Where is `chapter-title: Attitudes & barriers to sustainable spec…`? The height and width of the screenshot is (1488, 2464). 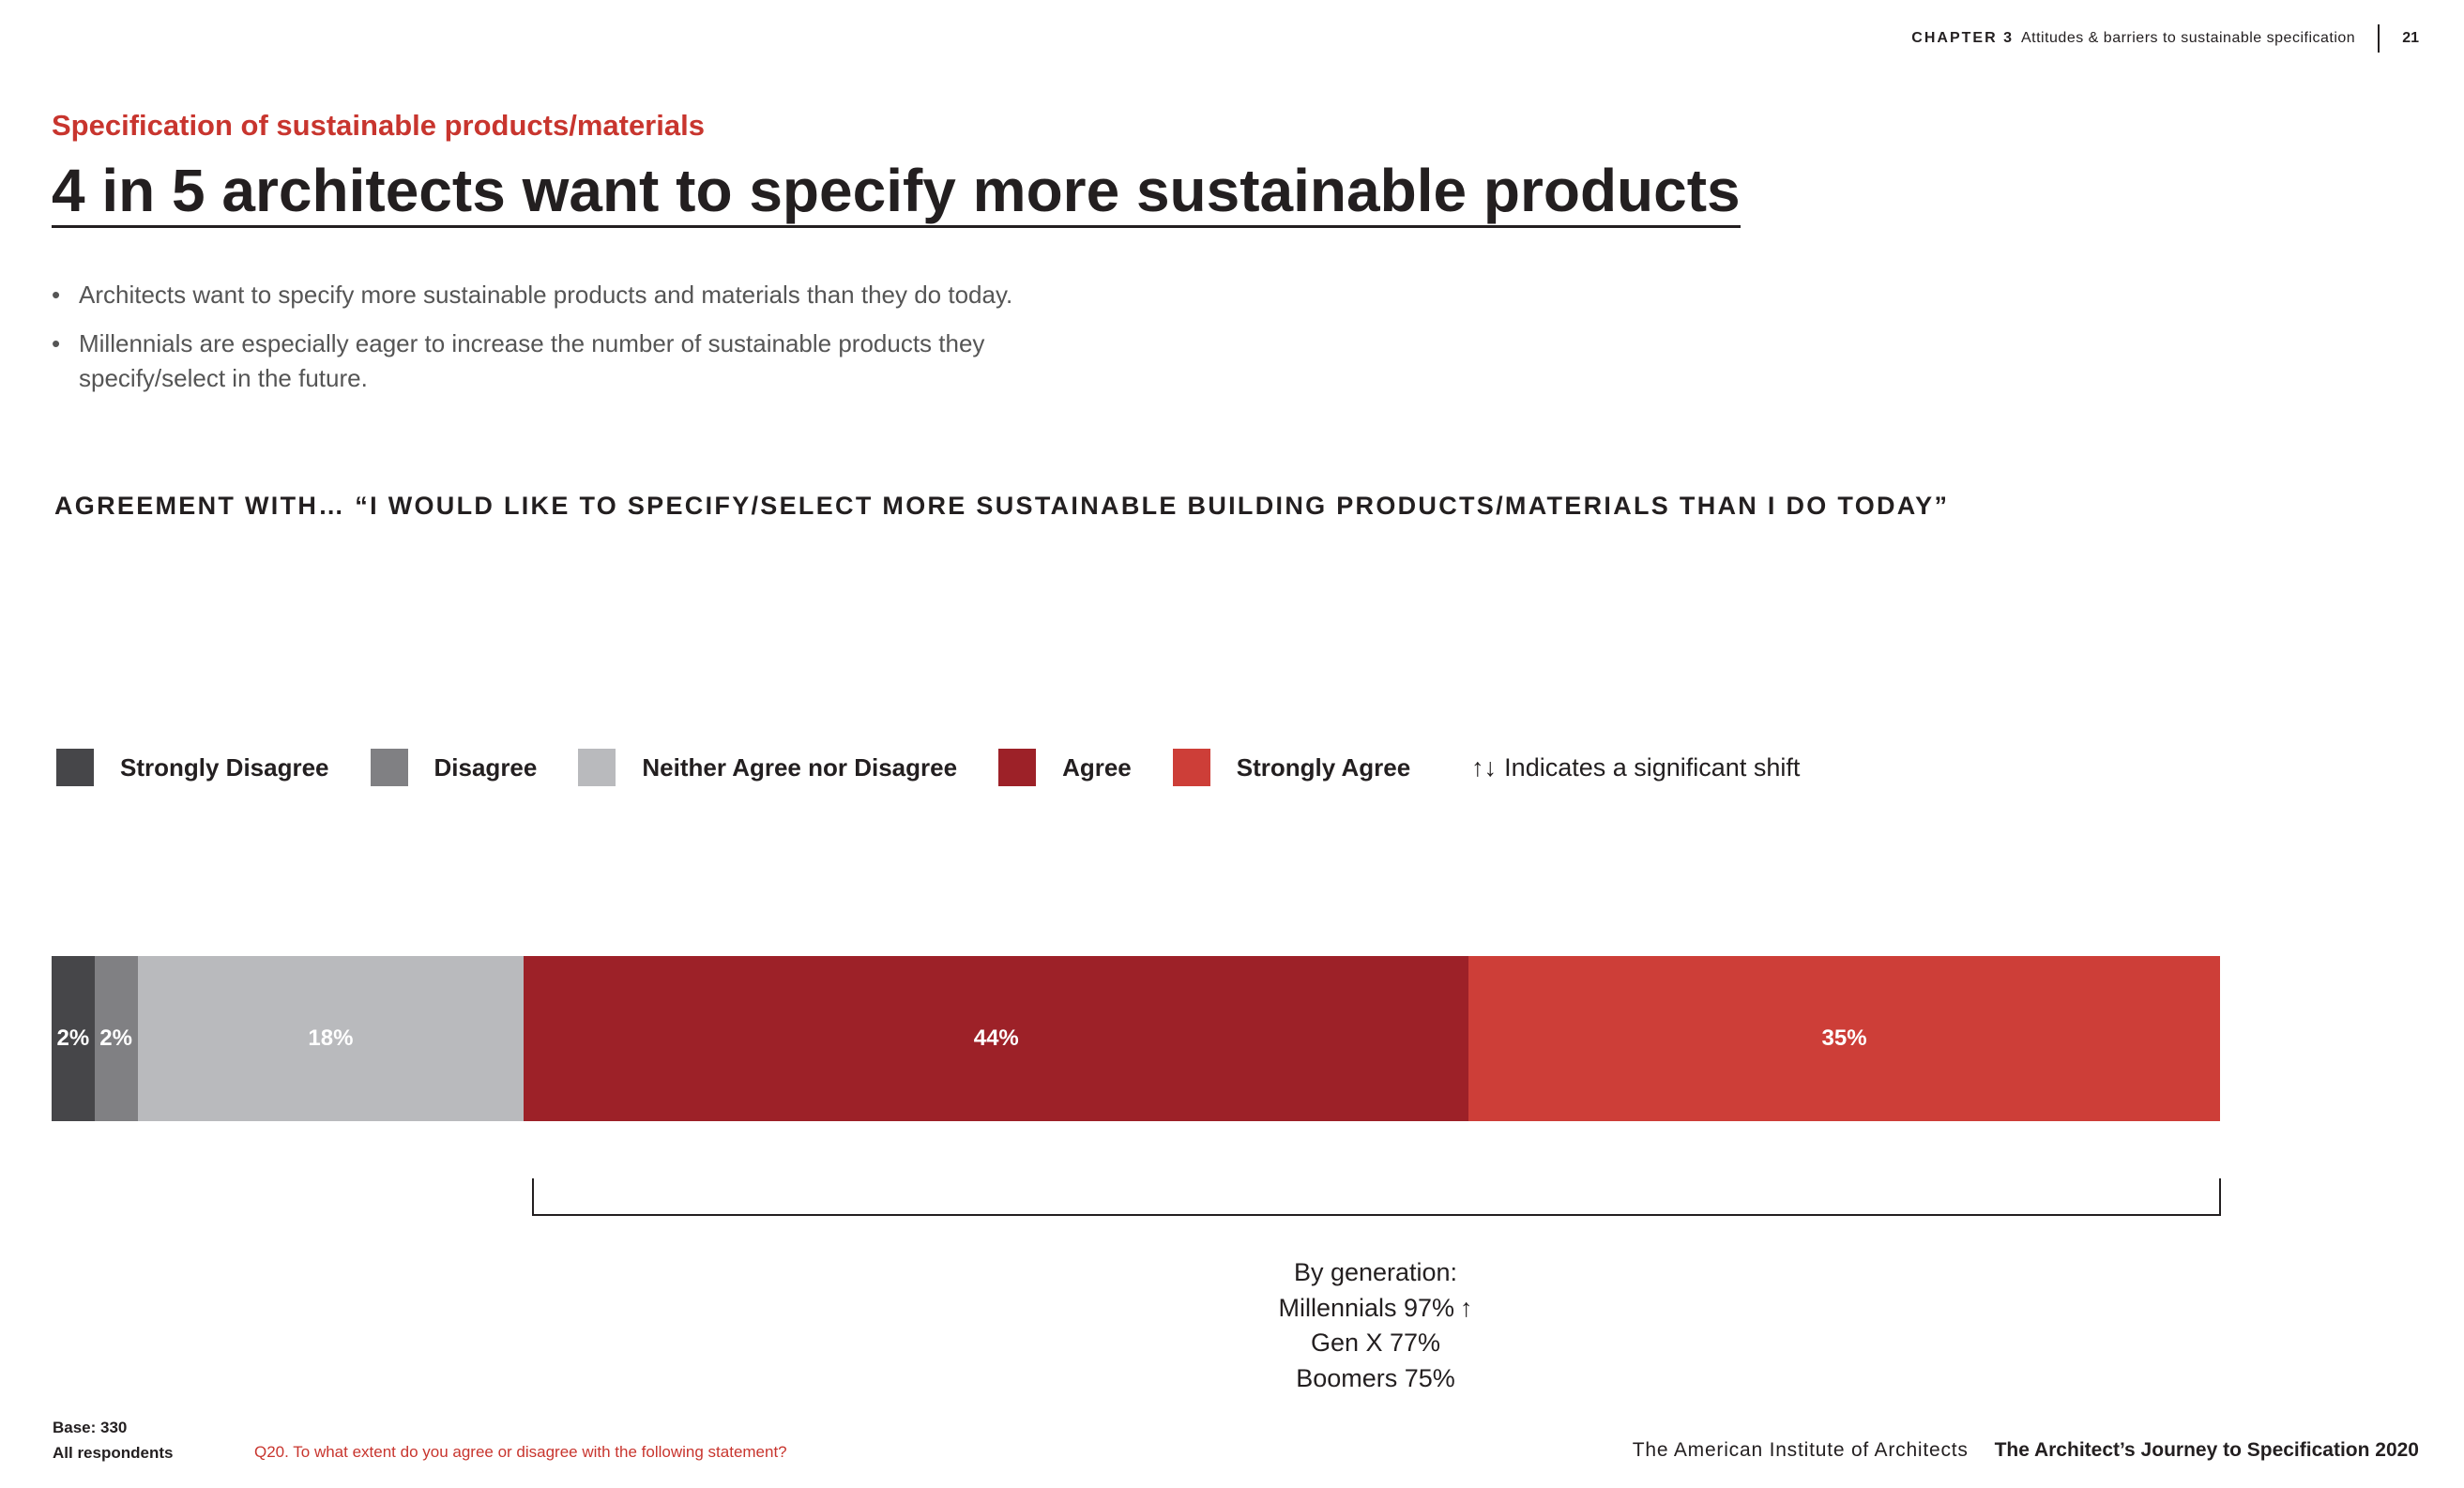 chapter-title: Attitudes & barriers to sustainable spec… is located at coordinates (2188, 38).